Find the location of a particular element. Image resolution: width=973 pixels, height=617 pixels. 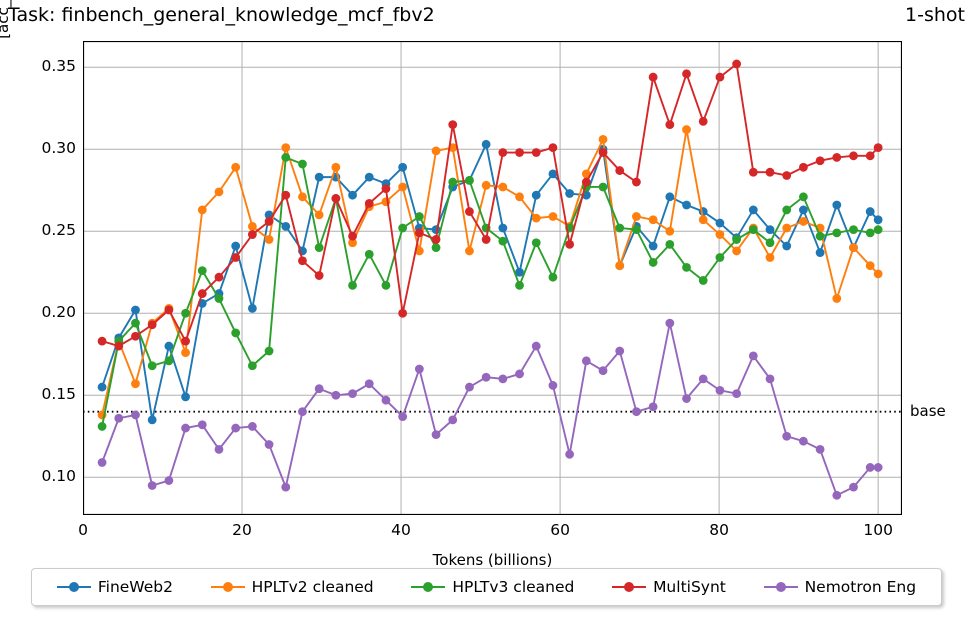

legend-label: HPLTv3 cleaned is located at coordinates (513, 587).